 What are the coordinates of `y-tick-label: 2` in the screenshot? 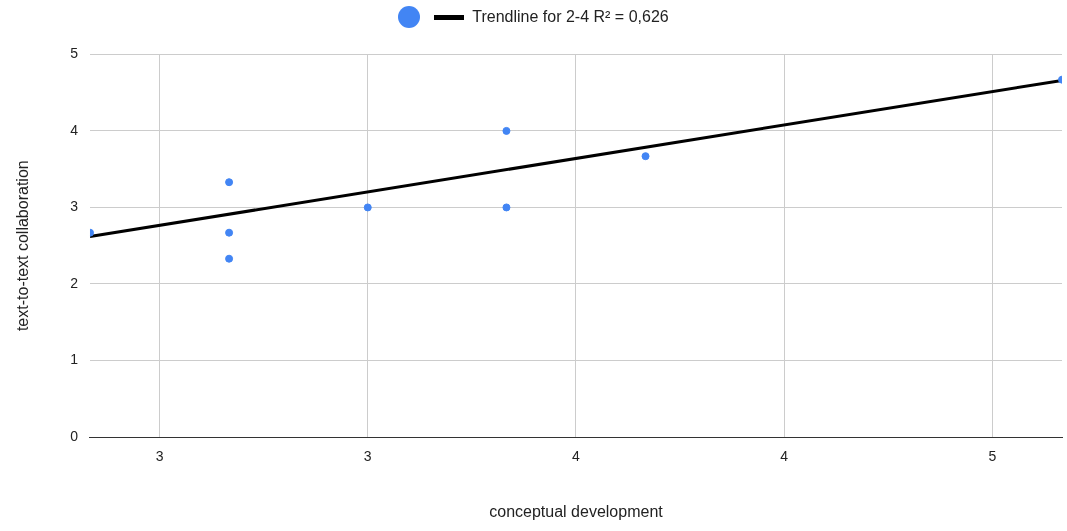 It's located at (74, 282).